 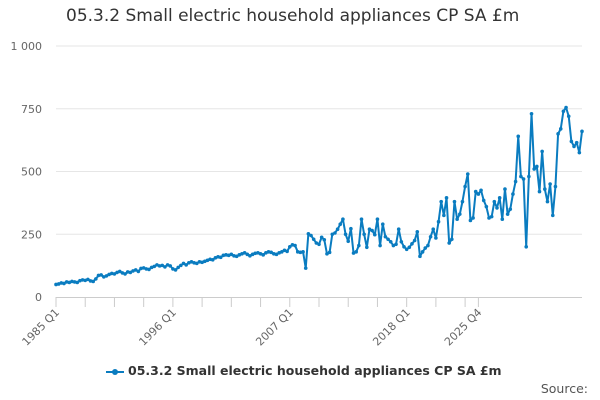 What do you see at coordinates (274, 327) in the screenshot?
I see `x-tick-label: 2007 Q1` at bounding box center [274, 327].